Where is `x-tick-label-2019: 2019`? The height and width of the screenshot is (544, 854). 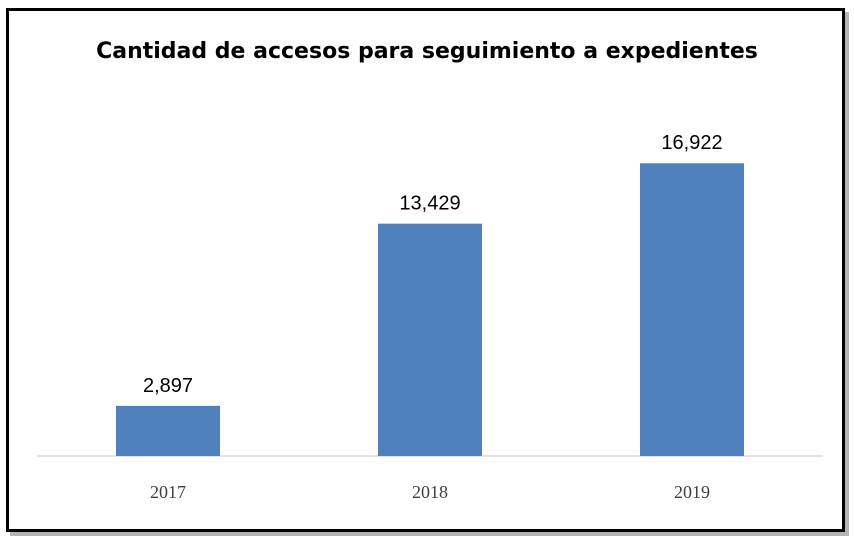
x-tick-label-2019: 2019 is located at coordinates (692, 492).